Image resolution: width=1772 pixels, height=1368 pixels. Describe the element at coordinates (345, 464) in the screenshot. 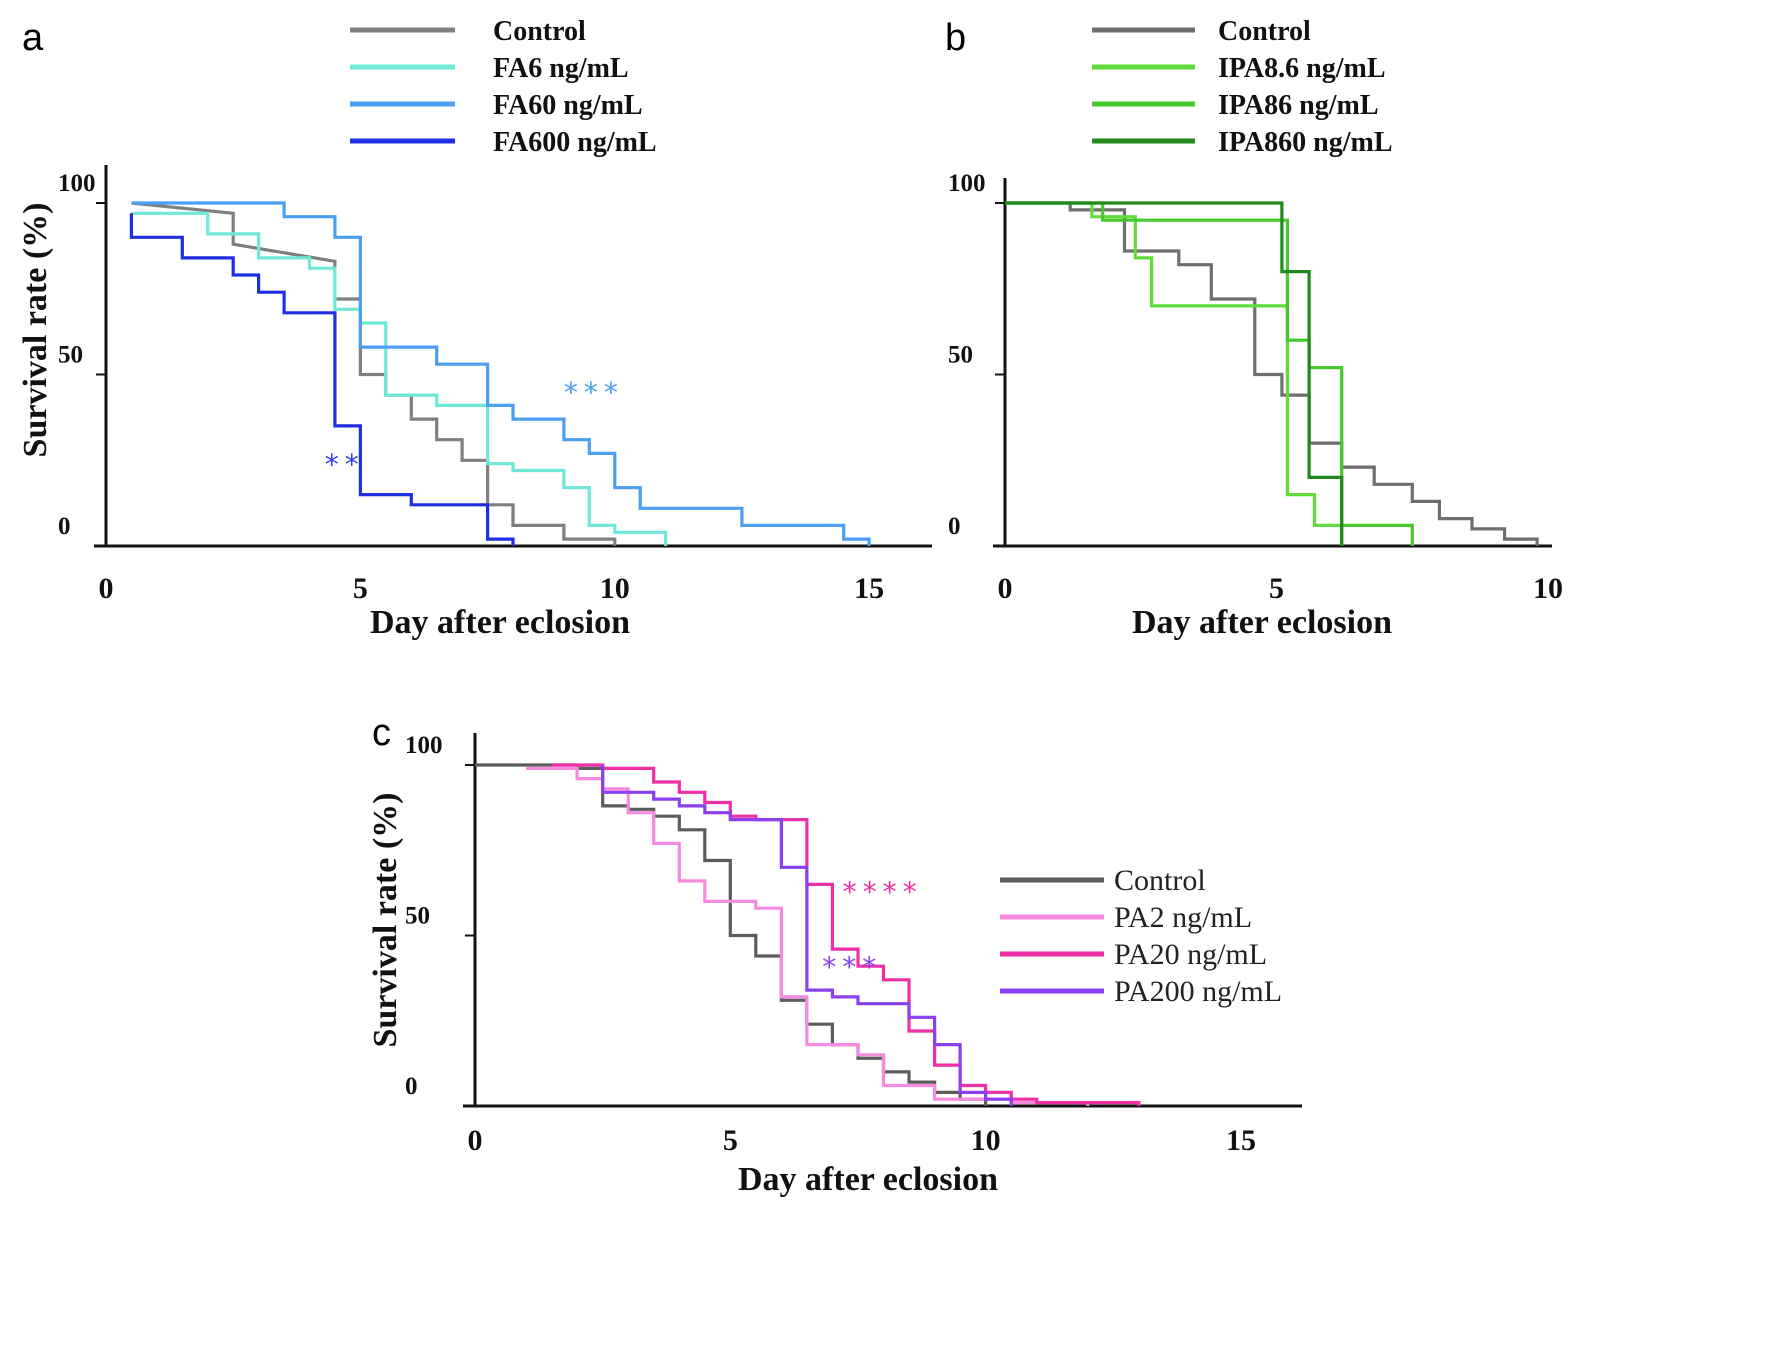

I see `significance-annotation: **` at that location.